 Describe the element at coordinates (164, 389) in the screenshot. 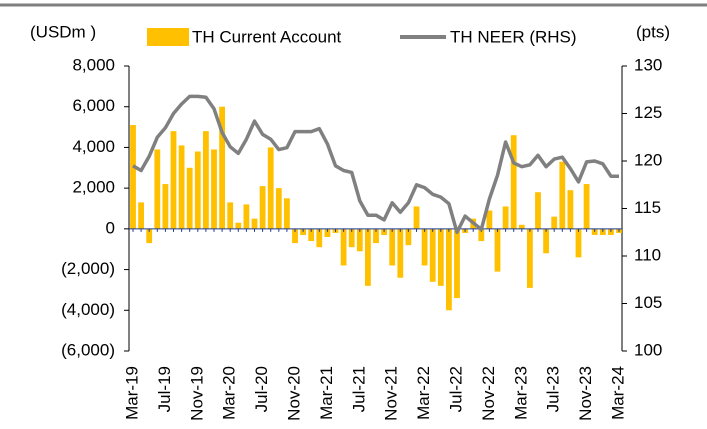

I see `x-tick-label: Jul-19` at that location.